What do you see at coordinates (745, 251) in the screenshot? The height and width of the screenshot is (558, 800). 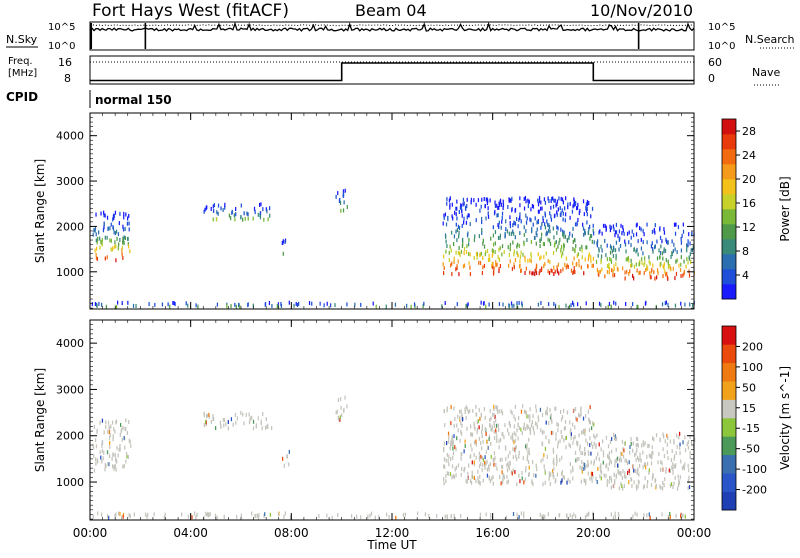 I see `colorbar-tick-label: 8` at bounding box center [745, 251].